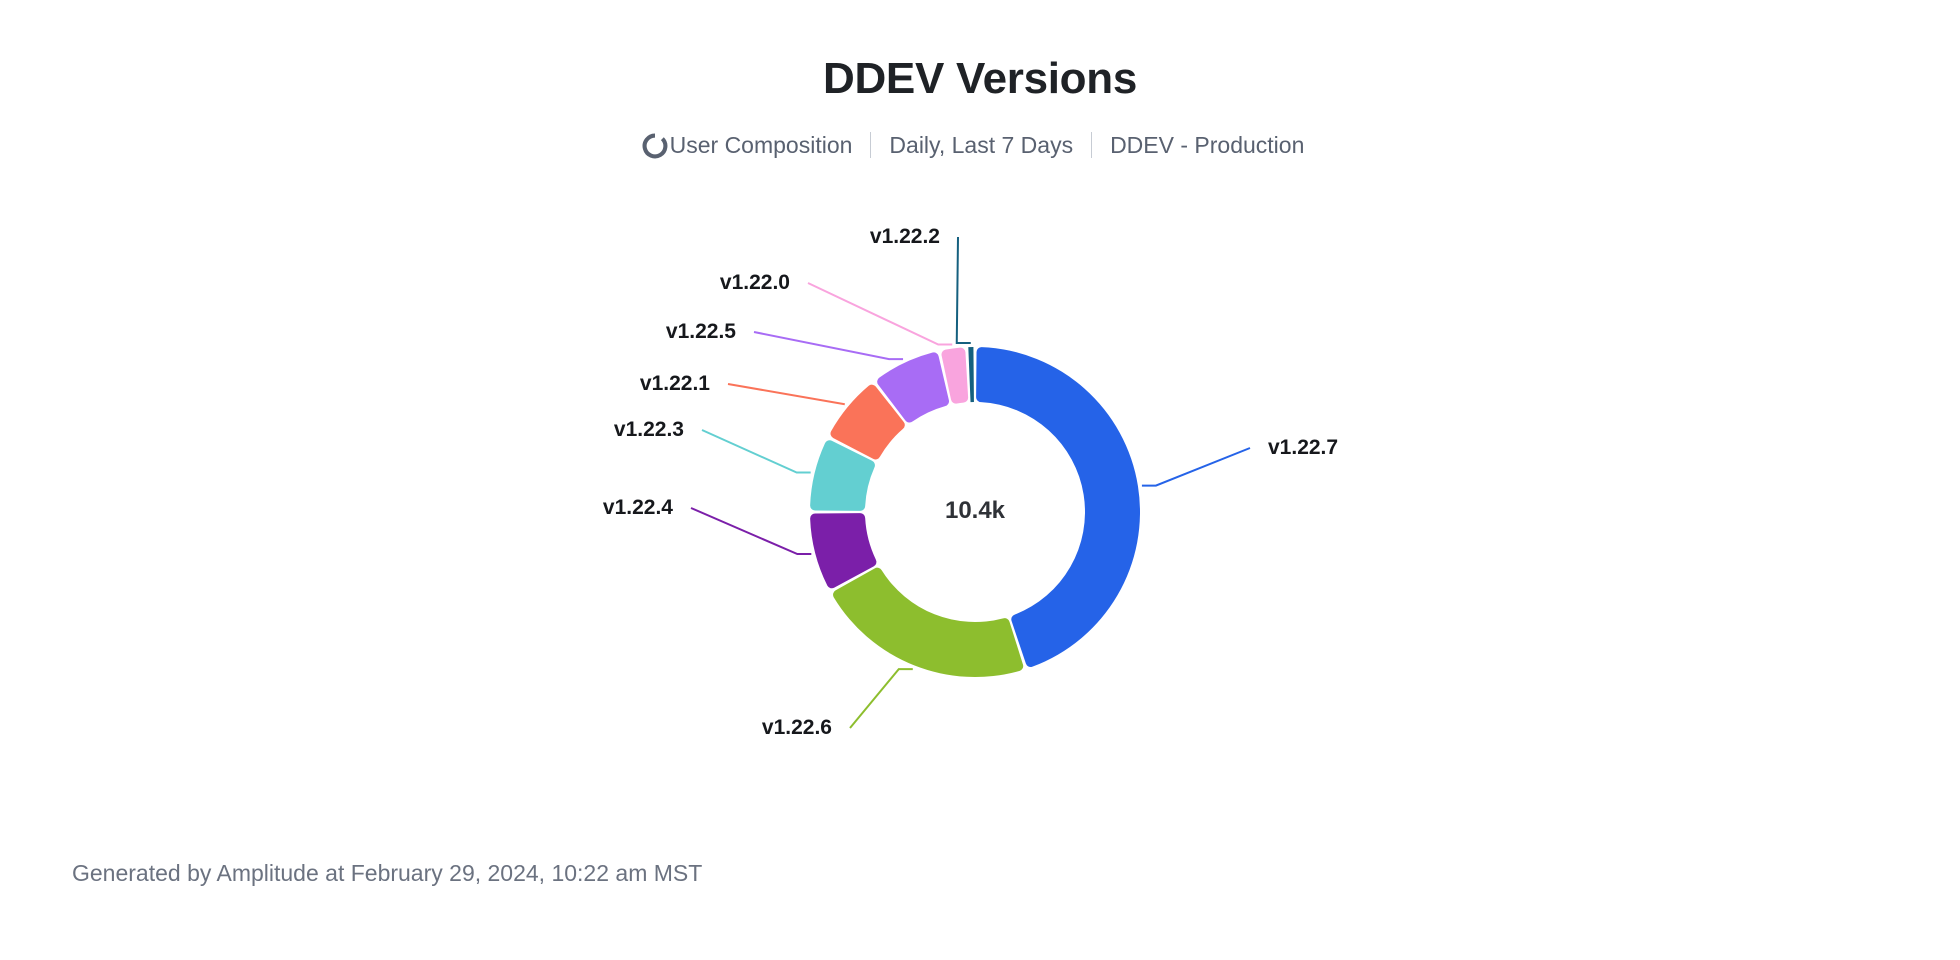  I want to click on slice-label-v1-22-1: v1.22.1, so click(674, 383).